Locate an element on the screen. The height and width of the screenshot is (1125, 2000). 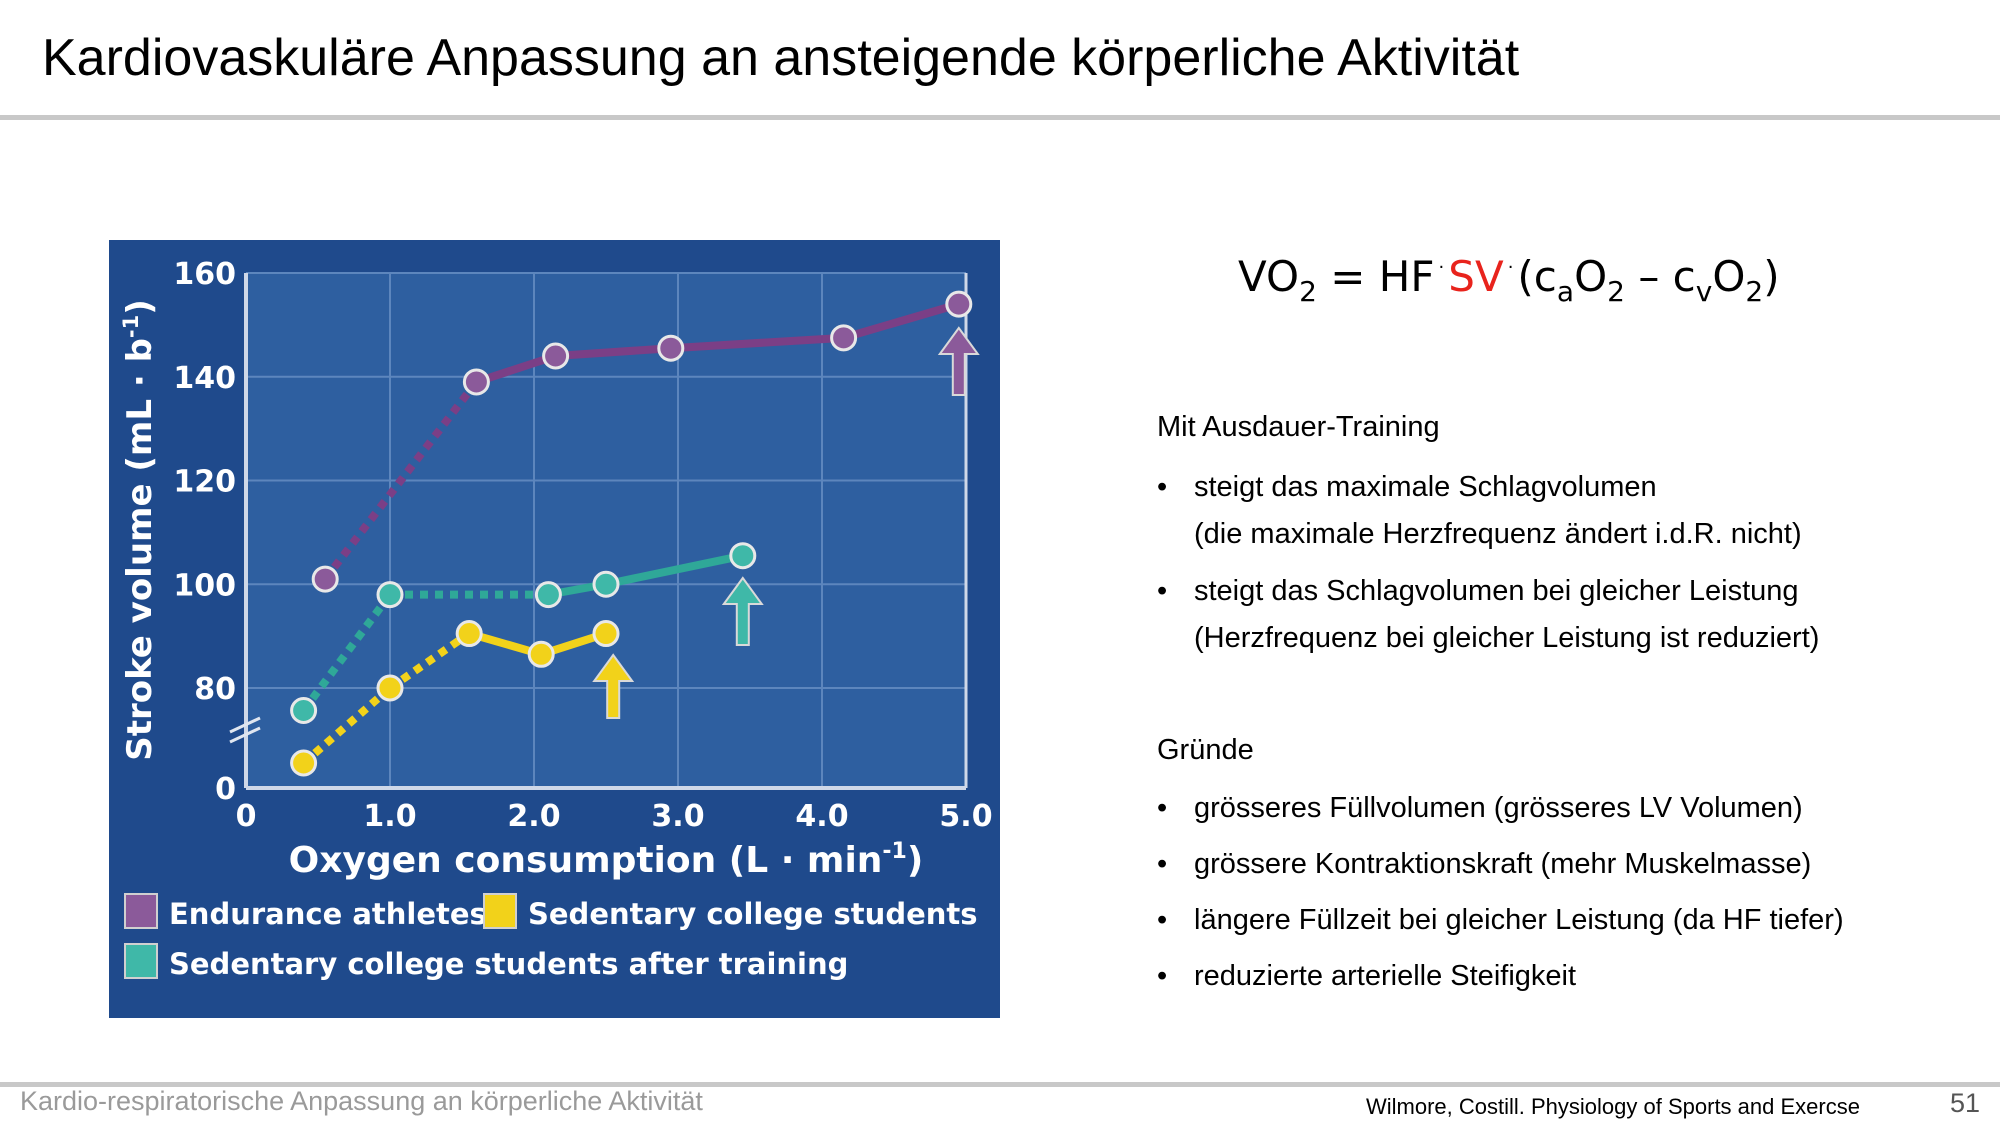
formula-equals: = is located at coordinates (1347, 276).